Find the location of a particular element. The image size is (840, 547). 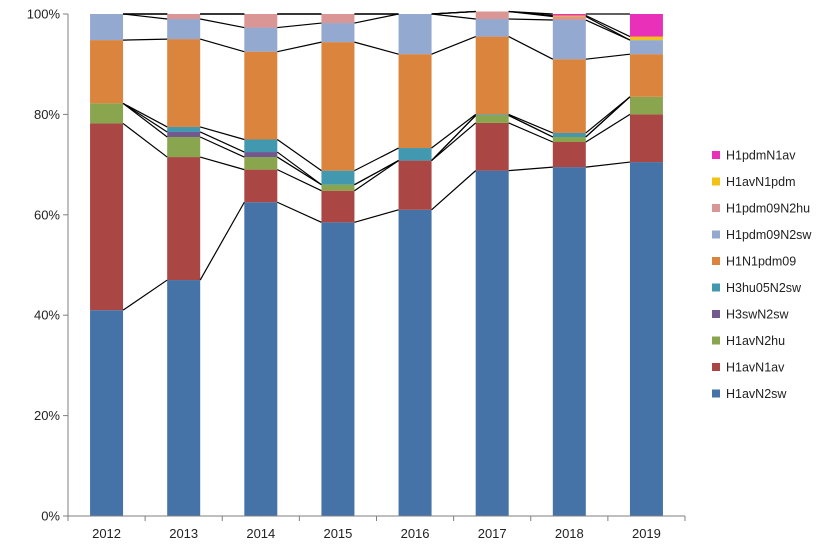

bar-segment-h1avn2hu-2015 is located at coordinates (338, 187).